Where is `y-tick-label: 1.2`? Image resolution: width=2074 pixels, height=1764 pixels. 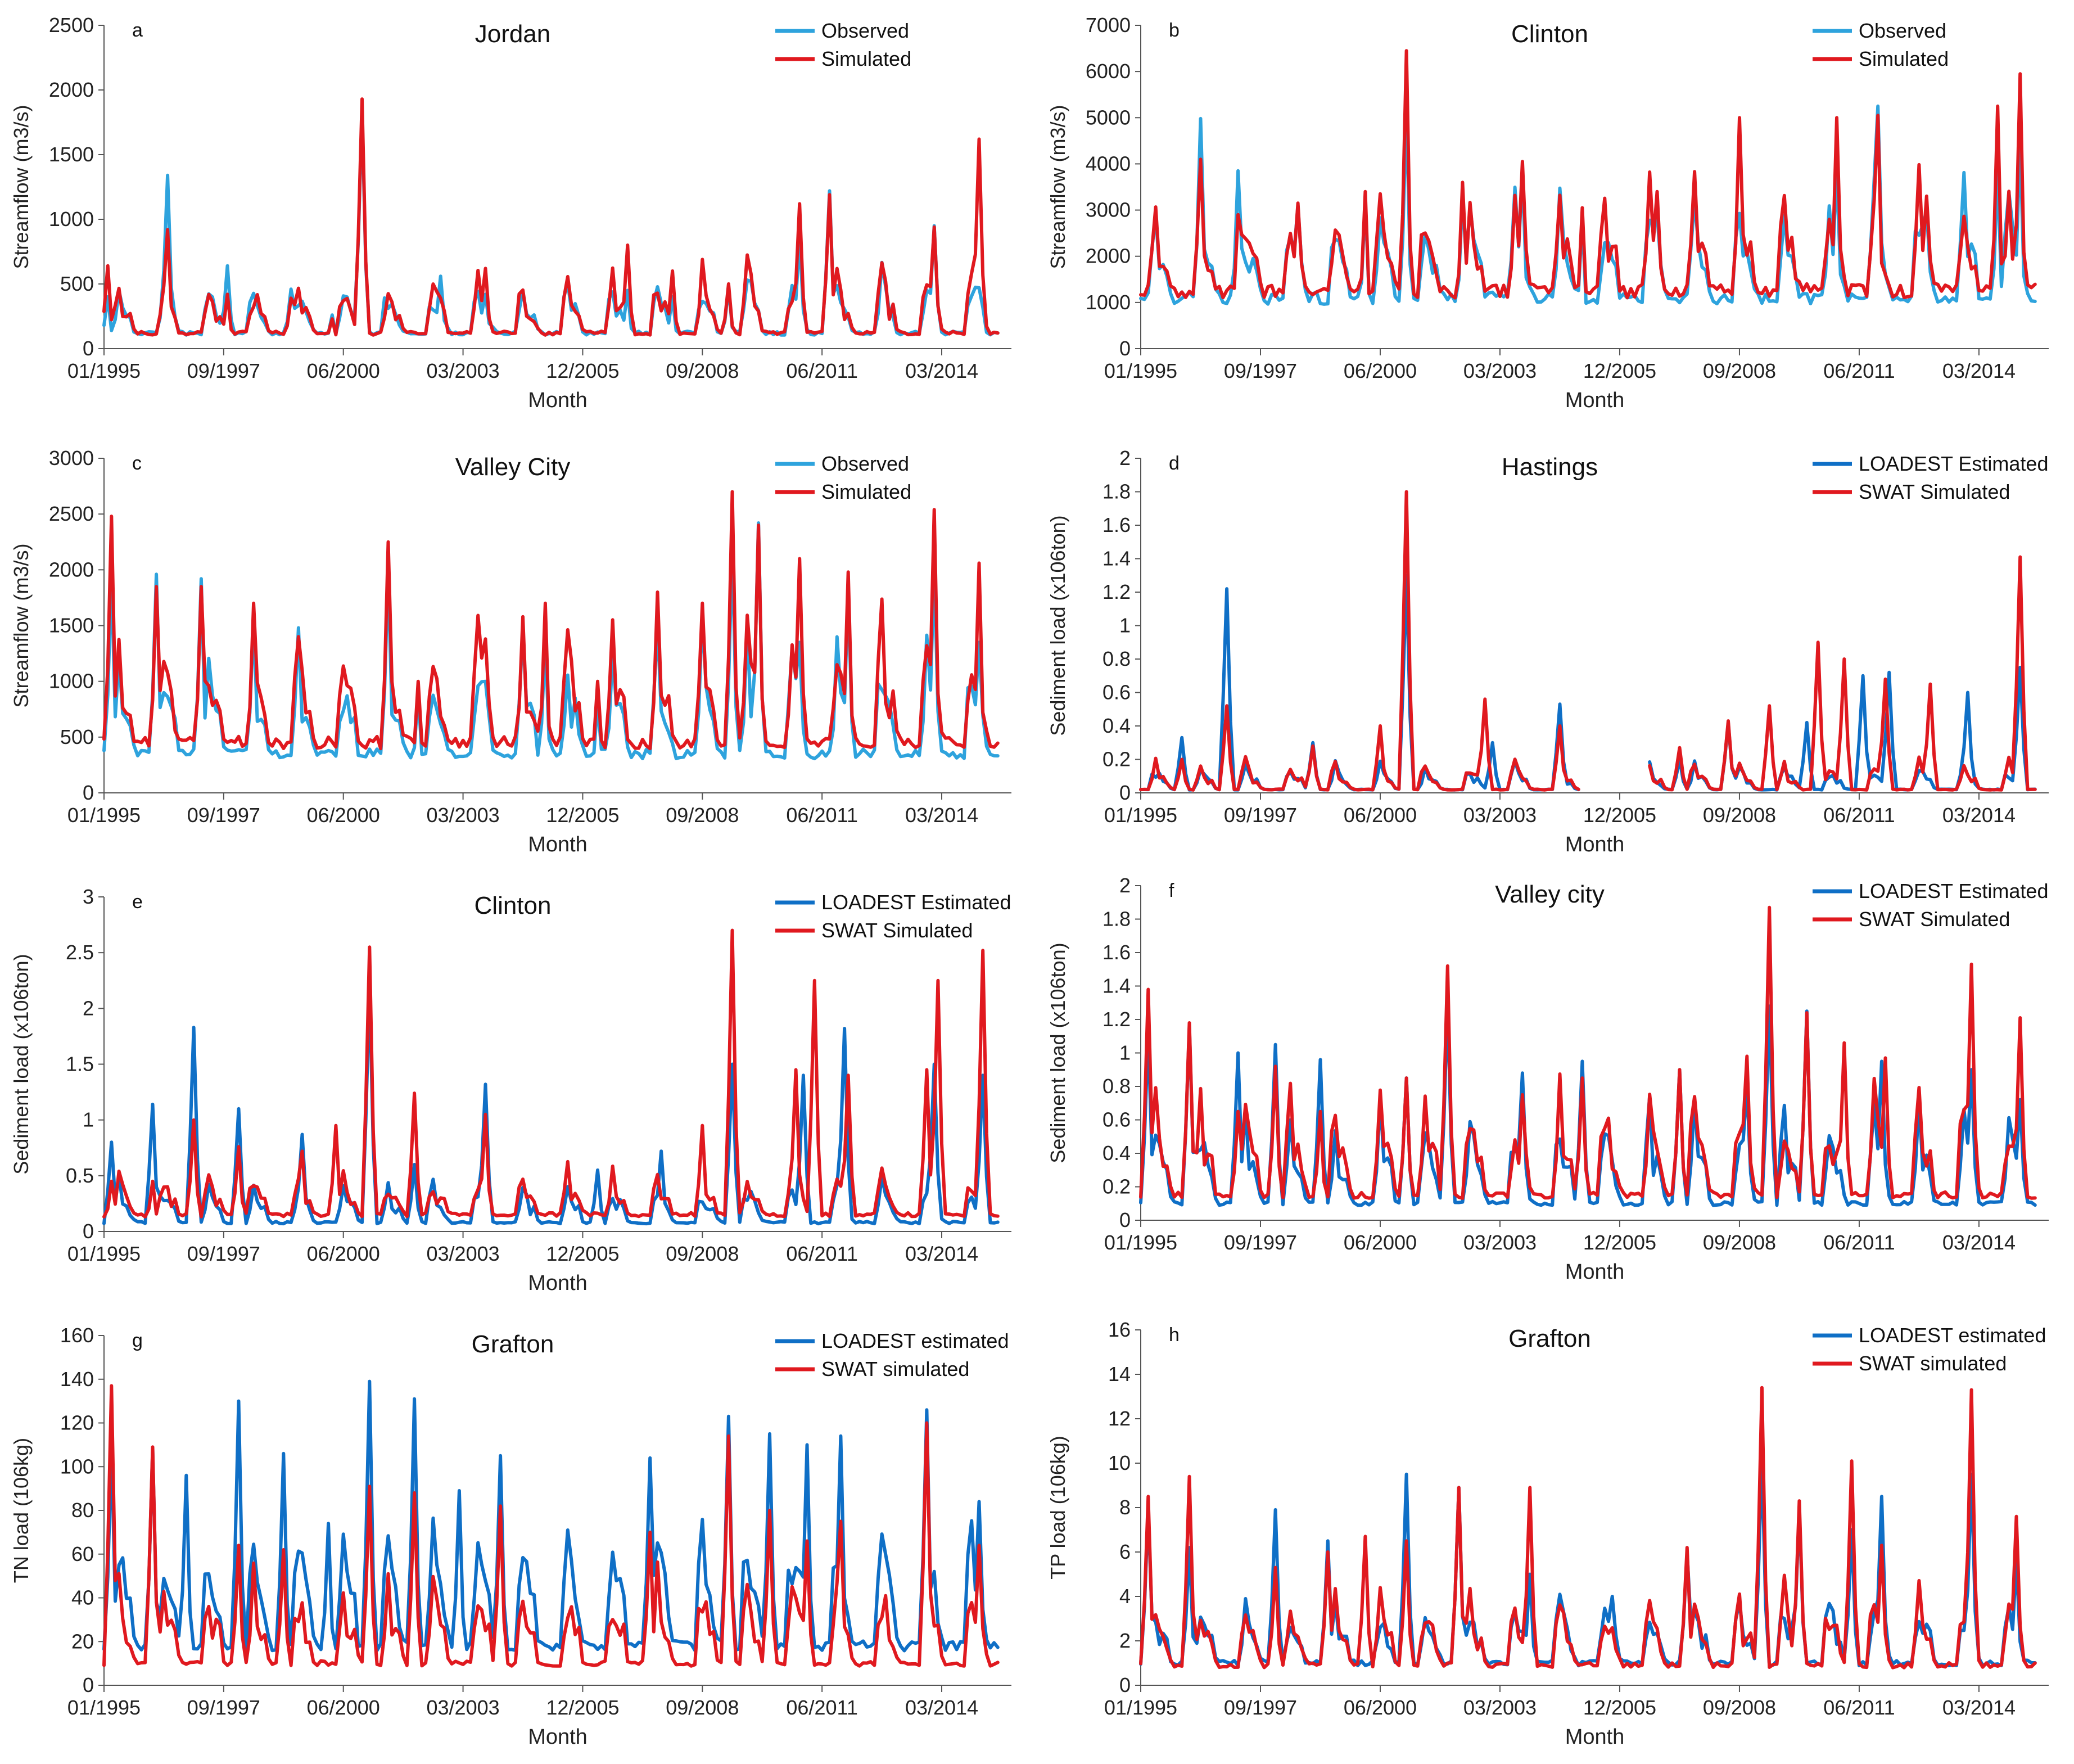
y-tick-label: 1.2 is located at coordinates (1117, 1019).